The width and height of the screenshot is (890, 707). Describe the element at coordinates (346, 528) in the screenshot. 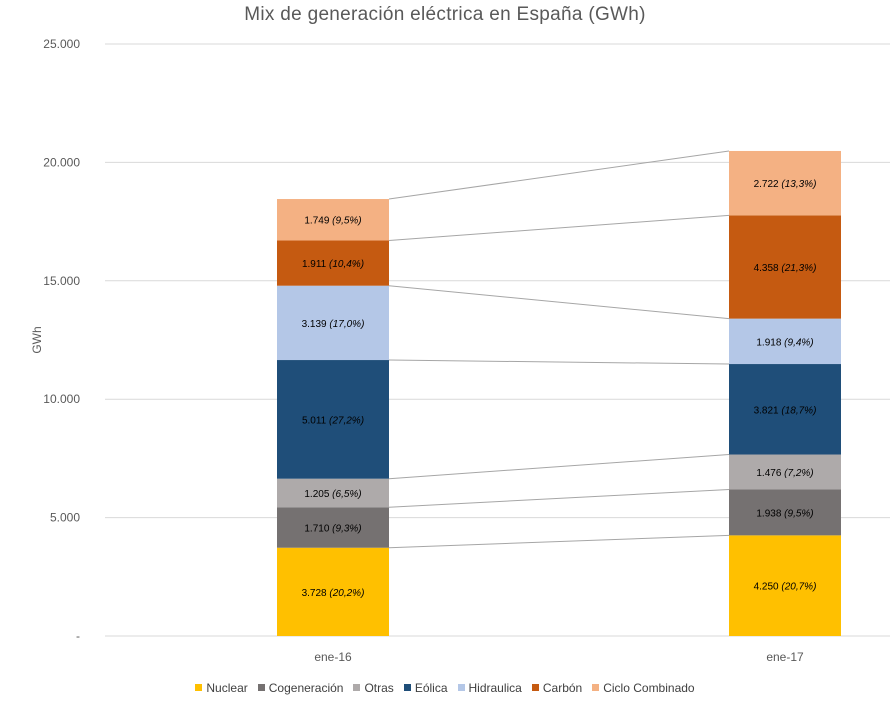

I see `data-label-percent: (9,3%)` at that location.